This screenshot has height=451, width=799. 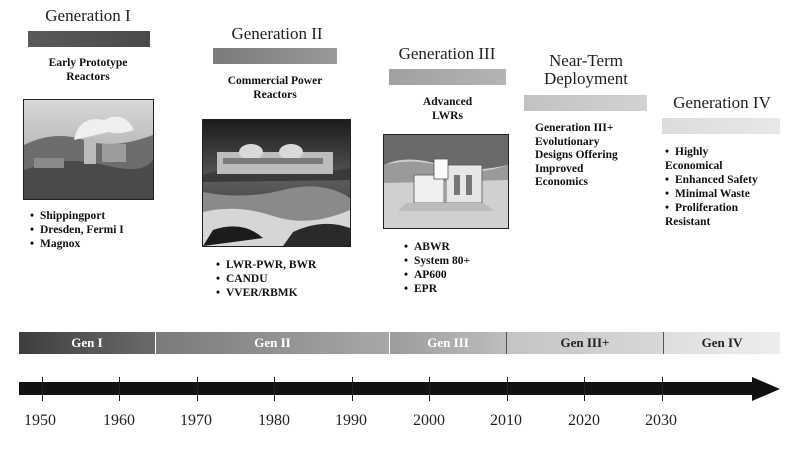 I want to click on list-item: Dresden, Fermi I, so click(x=77, y=230).